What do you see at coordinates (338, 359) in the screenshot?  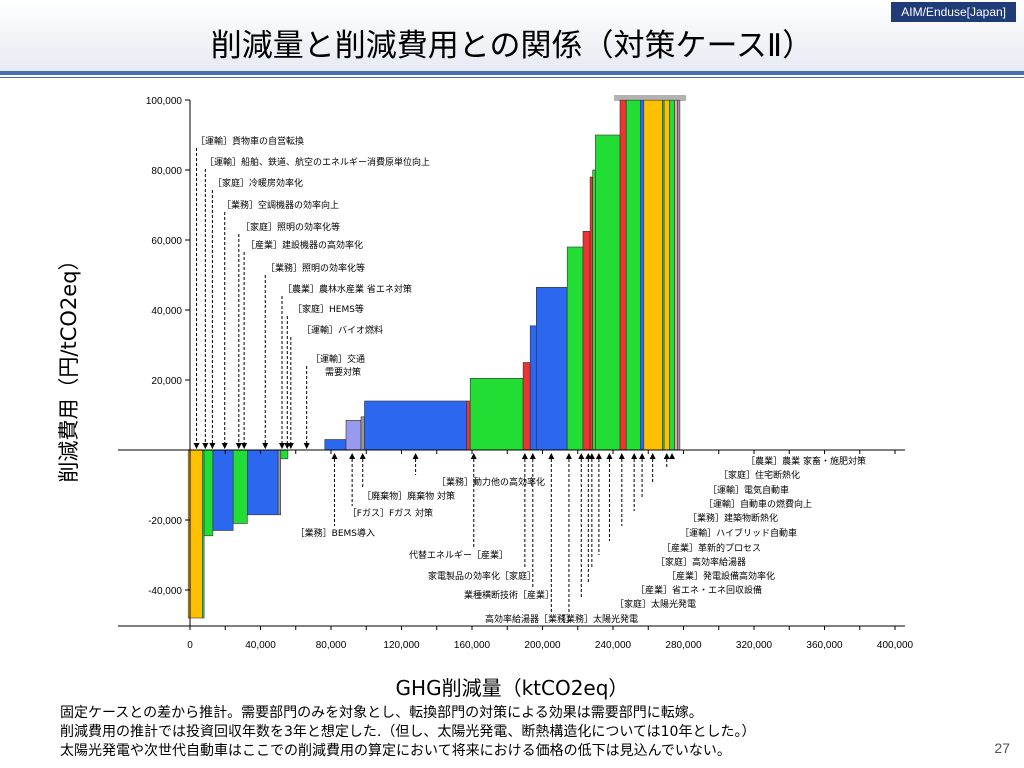 I see `top-annotation-label: ［運輸］交通` at bounding box center [338, 359].